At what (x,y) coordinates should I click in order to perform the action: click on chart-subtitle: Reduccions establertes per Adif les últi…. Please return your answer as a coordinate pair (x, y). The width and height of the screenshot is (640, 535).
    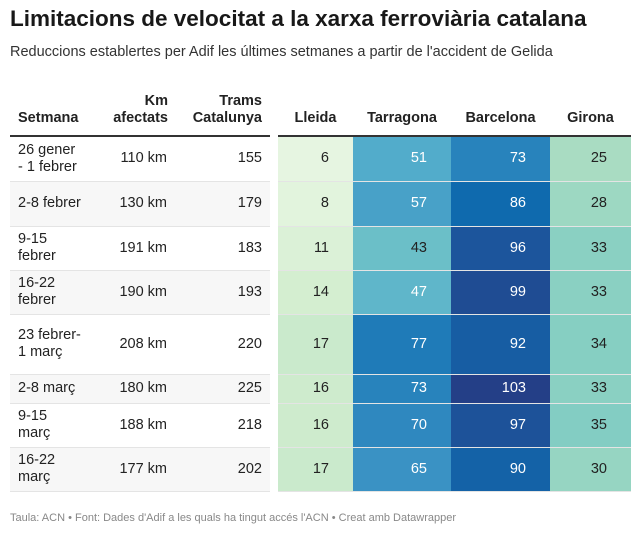
    Looking at the image, I should click on (281, 52).